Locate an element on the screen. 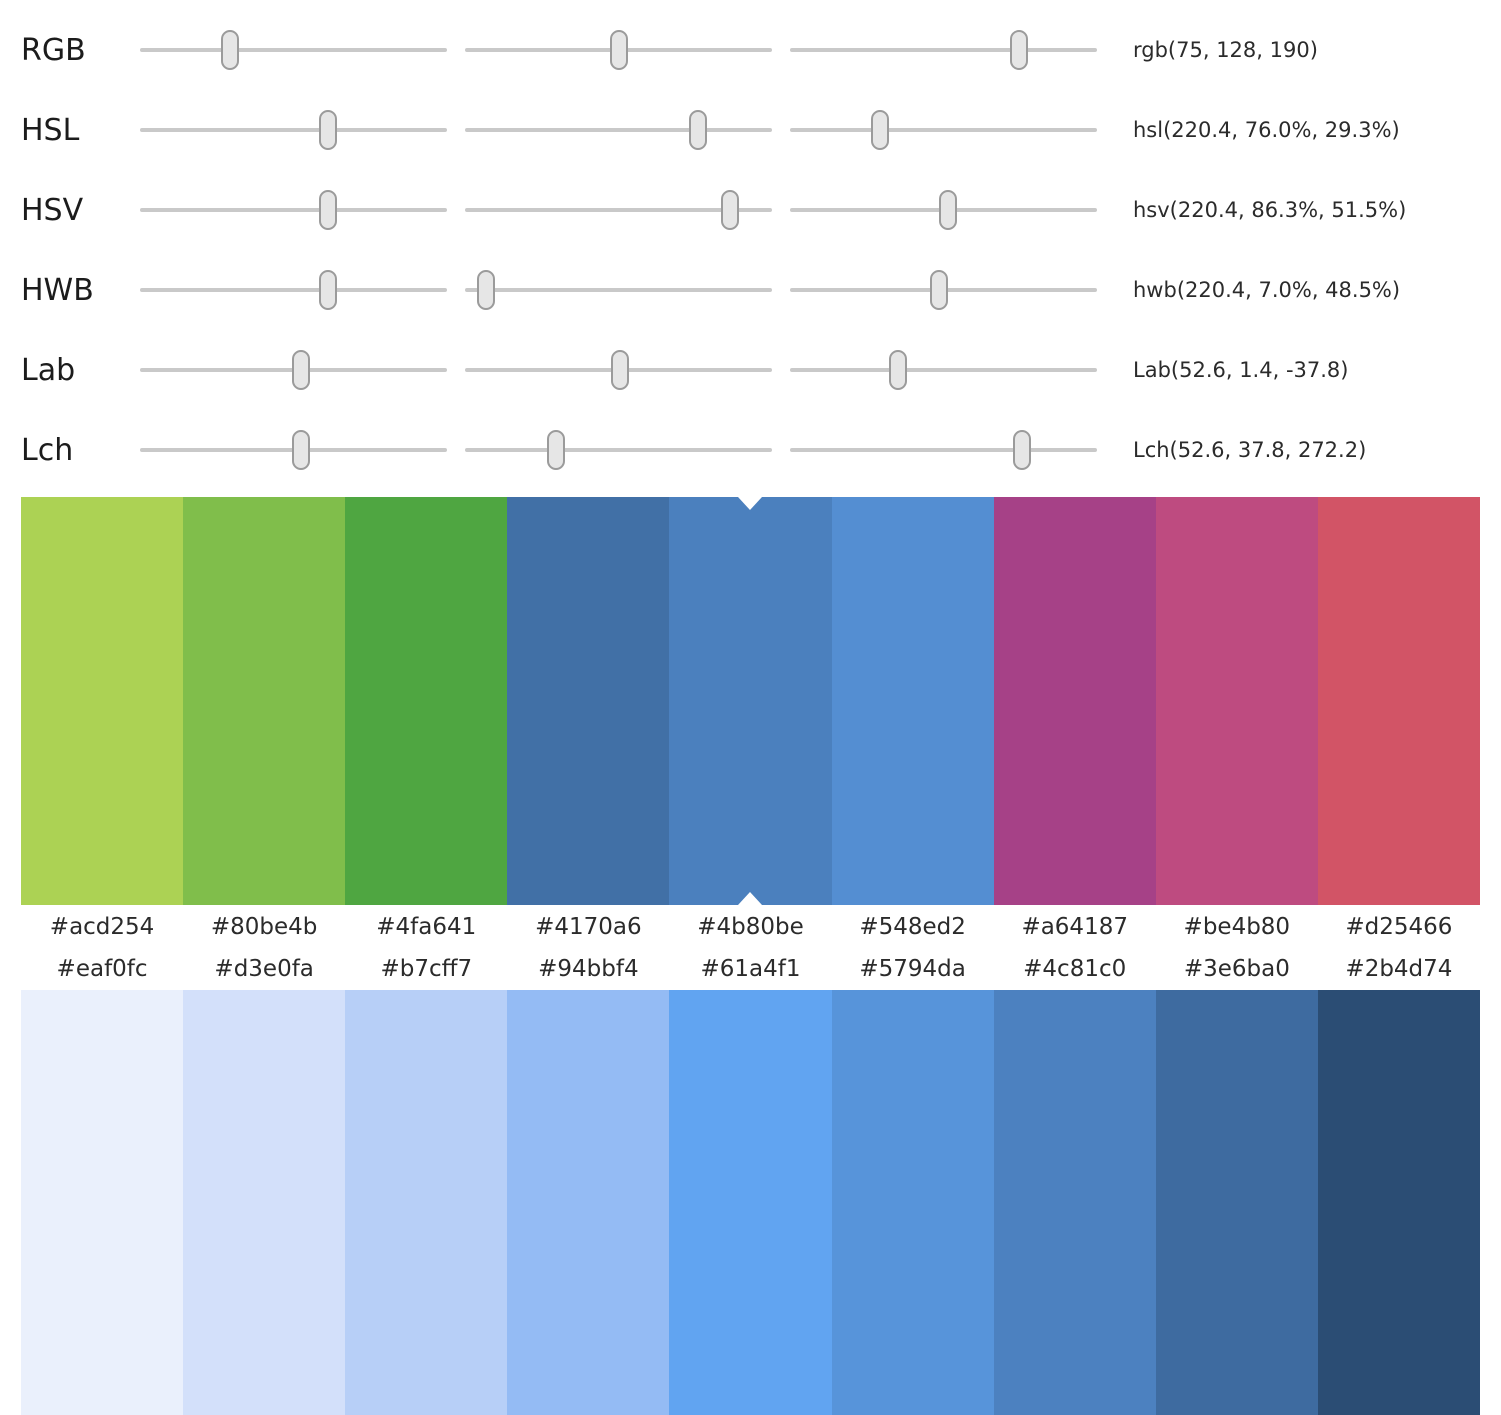 Image resolution: width=1501 pixels, height=1415 pixels. colorspace-label-hsl: HSL is located at coordinates (50, 130).